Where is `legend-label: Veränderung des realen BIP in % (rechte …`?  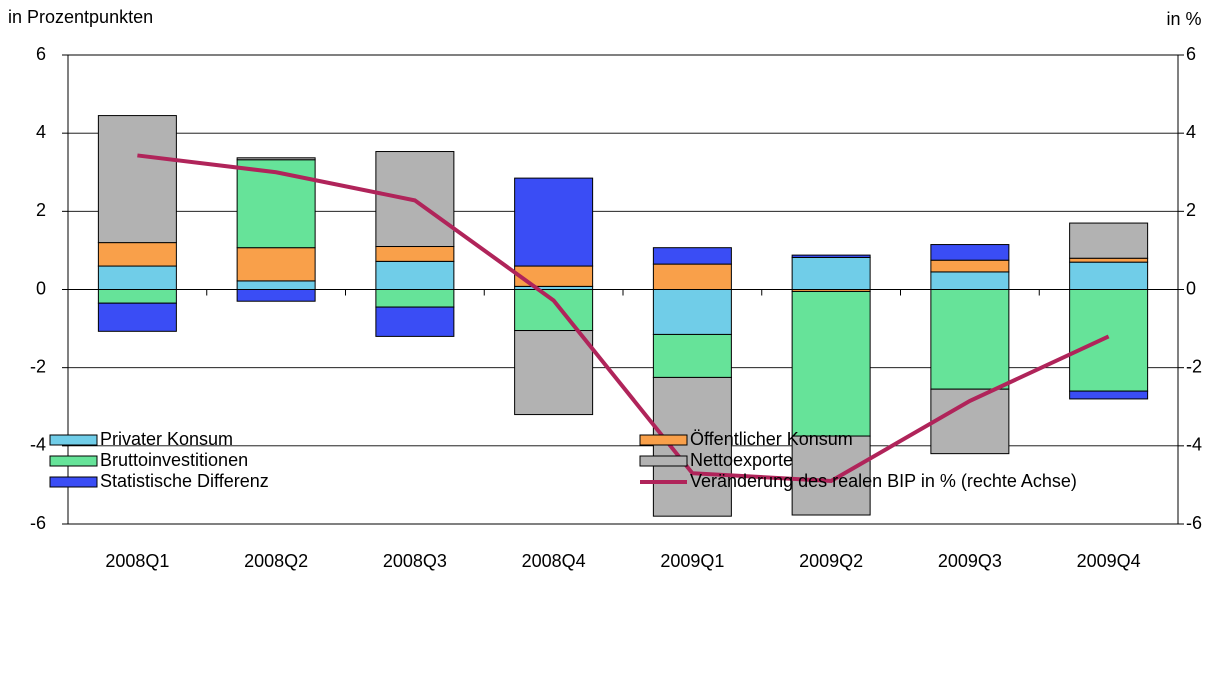 legend-label: Veränderung des realen BIP in % (rechte … is located at coordinates (883, 481).